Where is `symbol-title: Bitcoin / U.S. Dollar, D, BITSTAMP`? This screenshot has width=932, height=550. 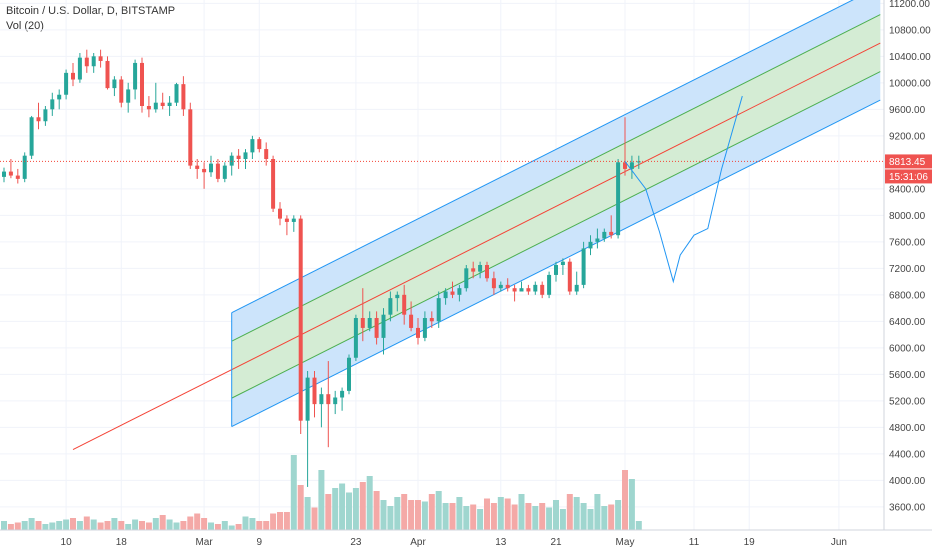 symbol-title: Bitcoin / U.S. Dollar, D, BITSTAMP is located at coordinates (91, 11).